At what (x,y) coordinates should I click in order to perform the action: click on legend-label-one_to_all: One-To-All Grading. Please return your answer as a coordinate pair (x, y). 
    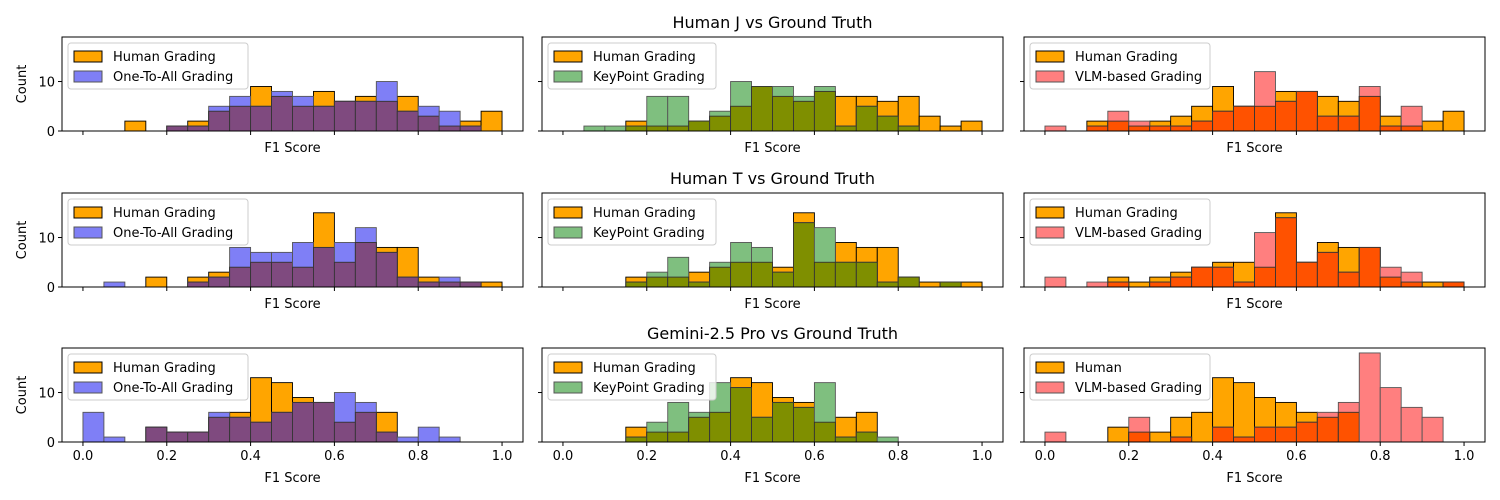
    Looking at the image, I should click on (173, 233).